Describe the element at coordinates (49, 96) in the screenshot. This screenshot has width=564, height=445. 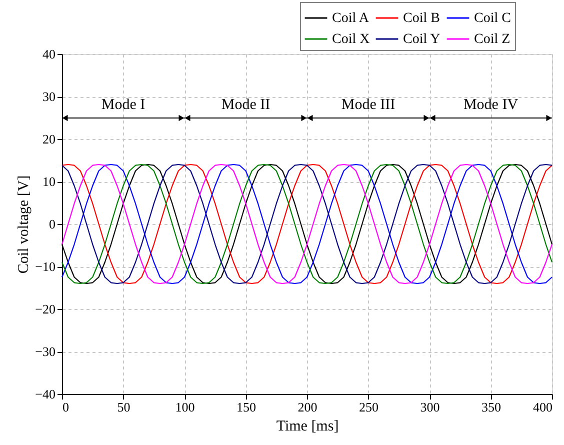
I see `y-tick-label: 30` at that location.